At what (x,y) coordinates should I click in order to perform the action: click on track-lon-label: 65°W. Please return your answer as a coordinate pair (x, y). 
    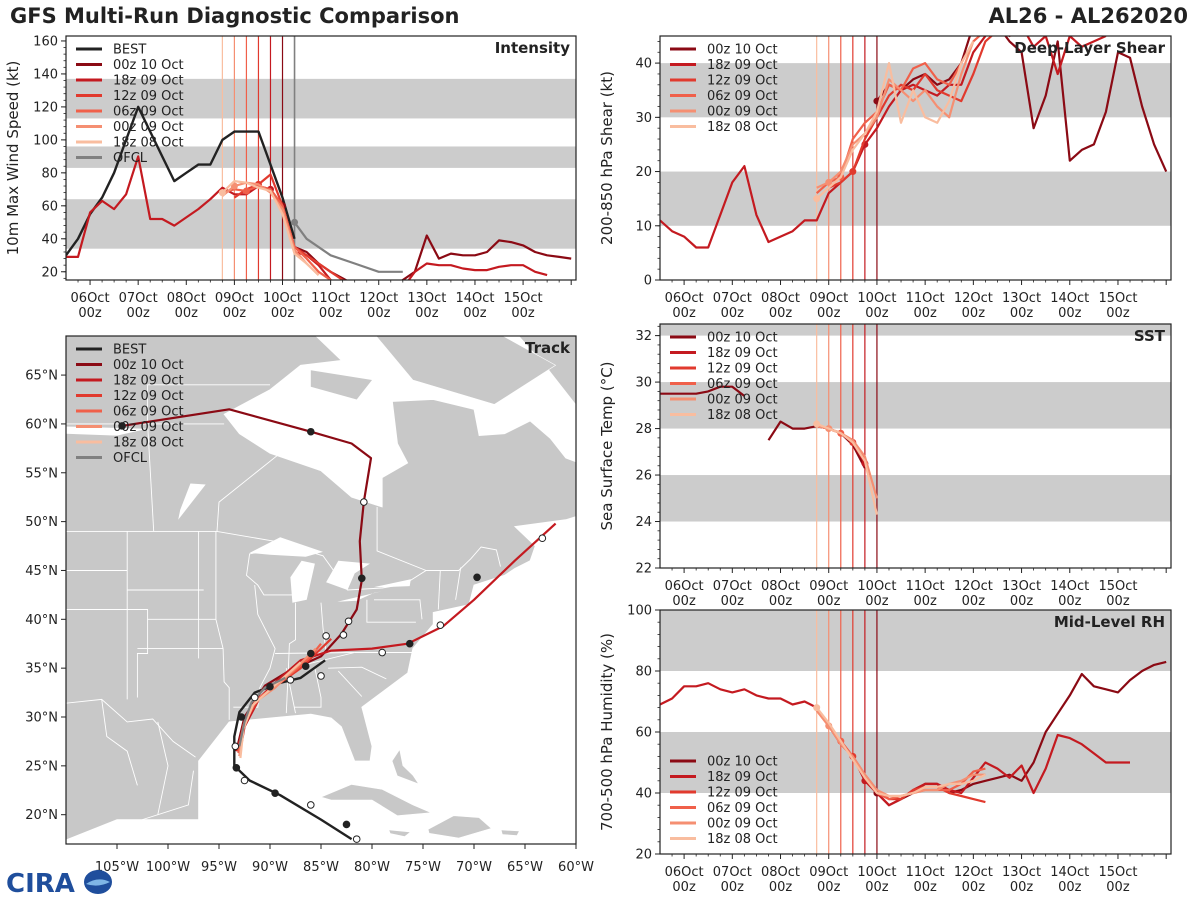
    Looking at the image, I should click on (525, 867).